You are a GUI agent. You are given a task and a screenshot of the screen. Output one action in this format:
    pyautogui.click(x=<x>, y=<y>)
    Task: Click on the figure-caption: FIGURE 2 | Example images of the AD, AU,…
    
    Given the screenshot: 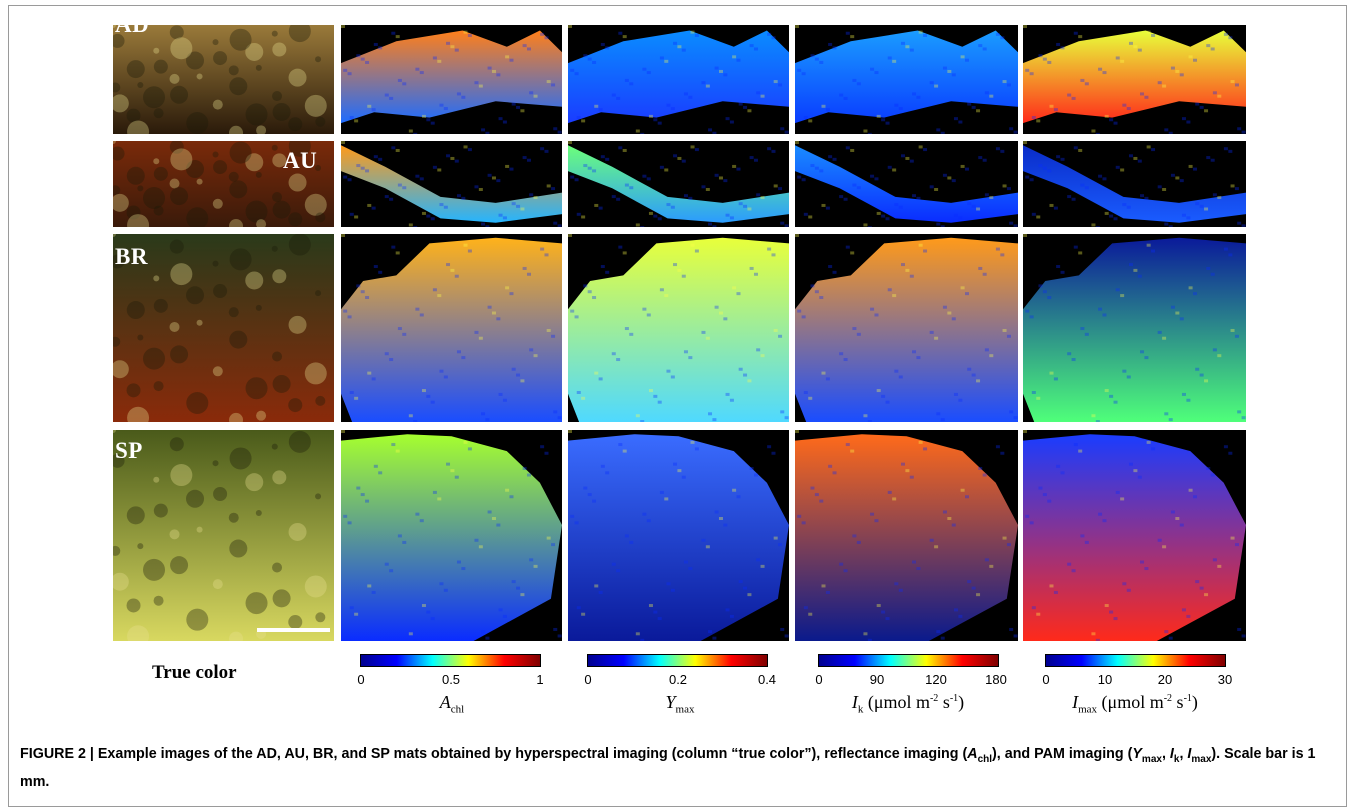 What is the action you would take?
    pyautogui.click(x=668, y=768)
    